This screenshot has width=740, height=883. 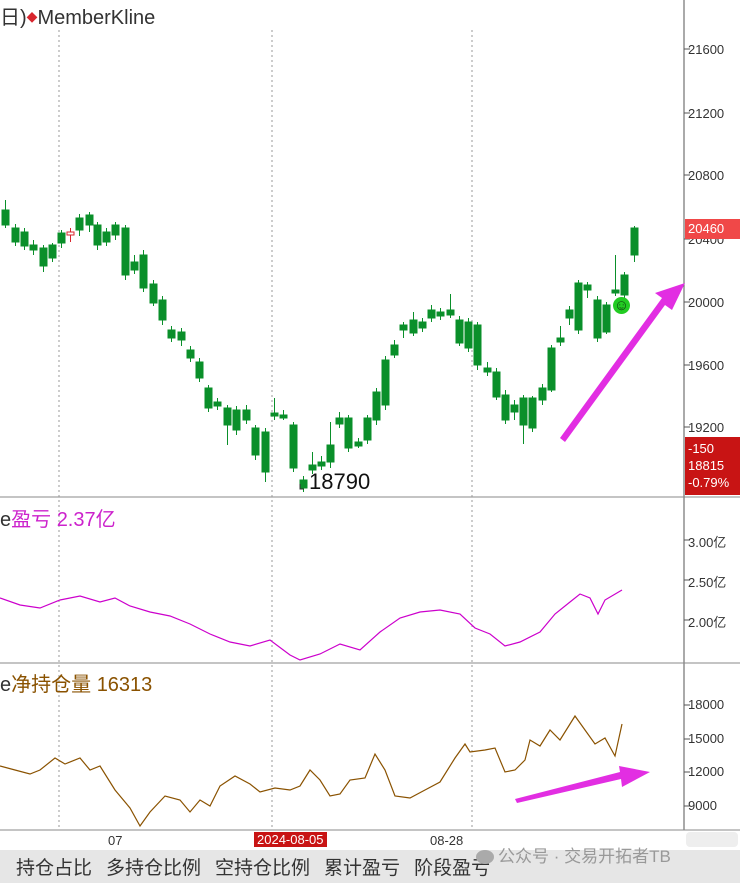 What do you see at coordinates (290, 839) in the screenshot?
I see `x-axis-date-highlight: 2024-08-05` at bounding box center [290, 839].